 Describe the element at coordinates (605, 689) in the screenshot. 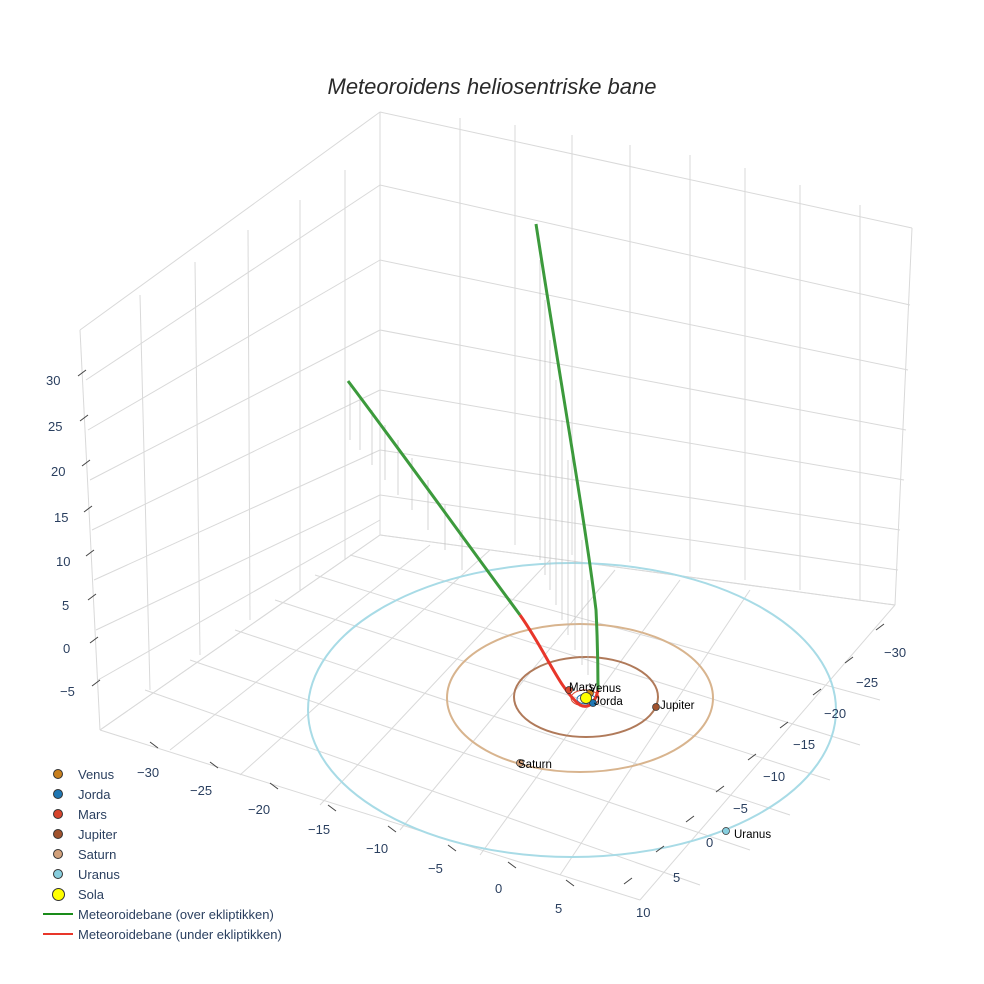

I see `venus-label: Venus` at that location.